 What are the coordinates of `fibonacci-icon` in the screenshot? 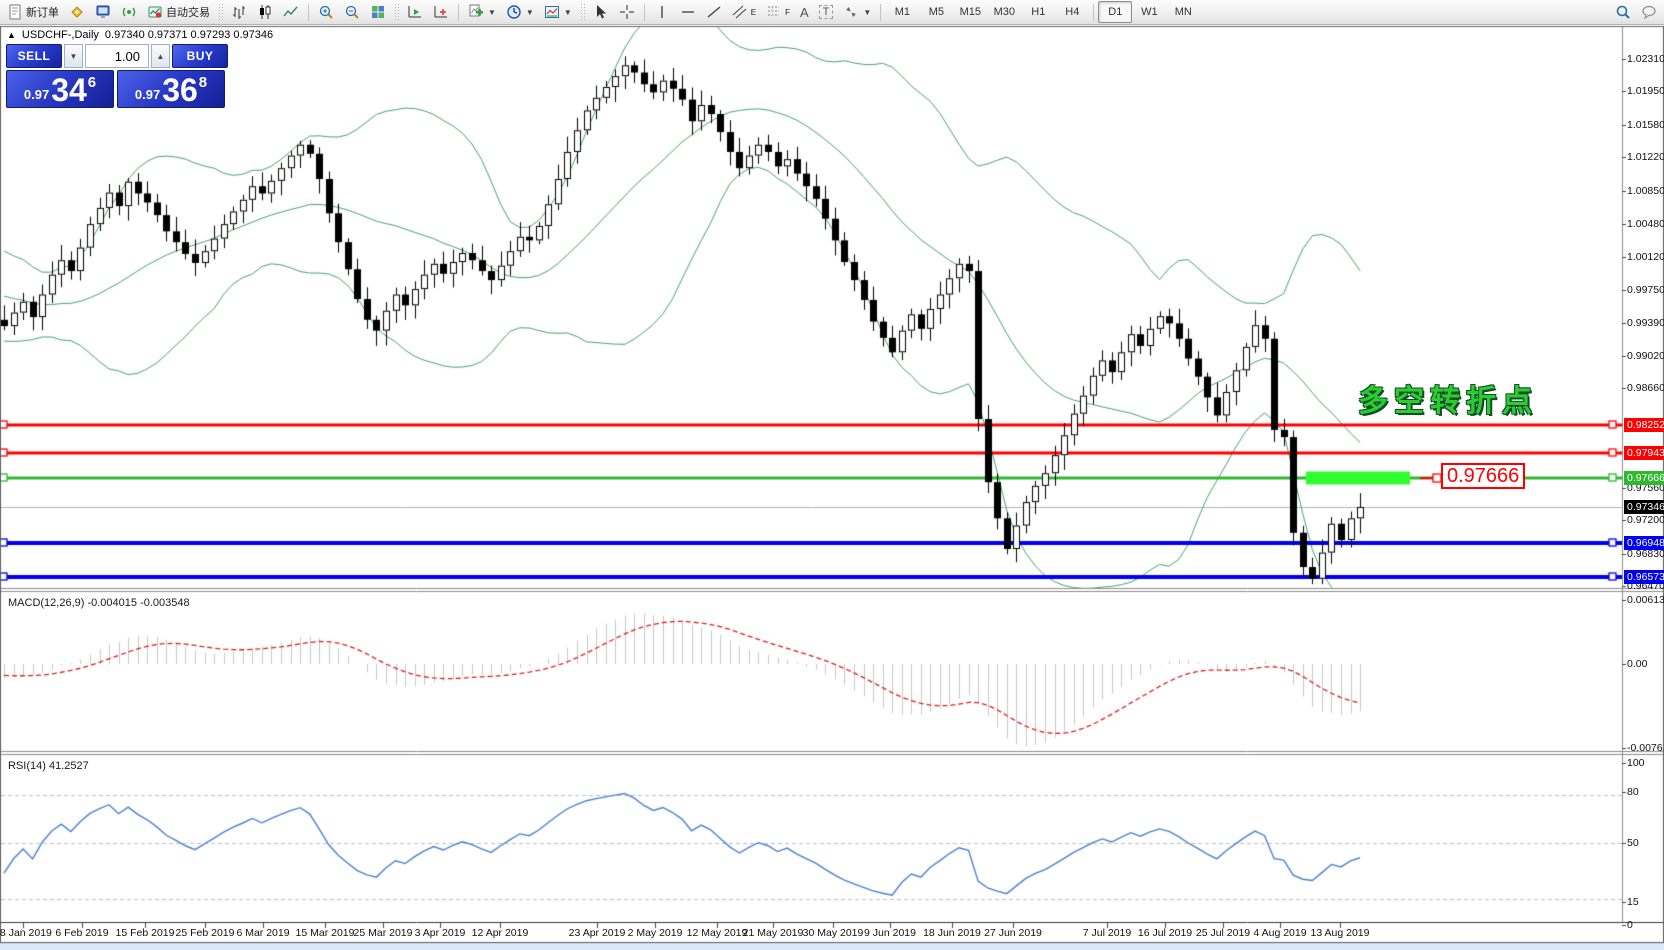 It's located at (774, 11).